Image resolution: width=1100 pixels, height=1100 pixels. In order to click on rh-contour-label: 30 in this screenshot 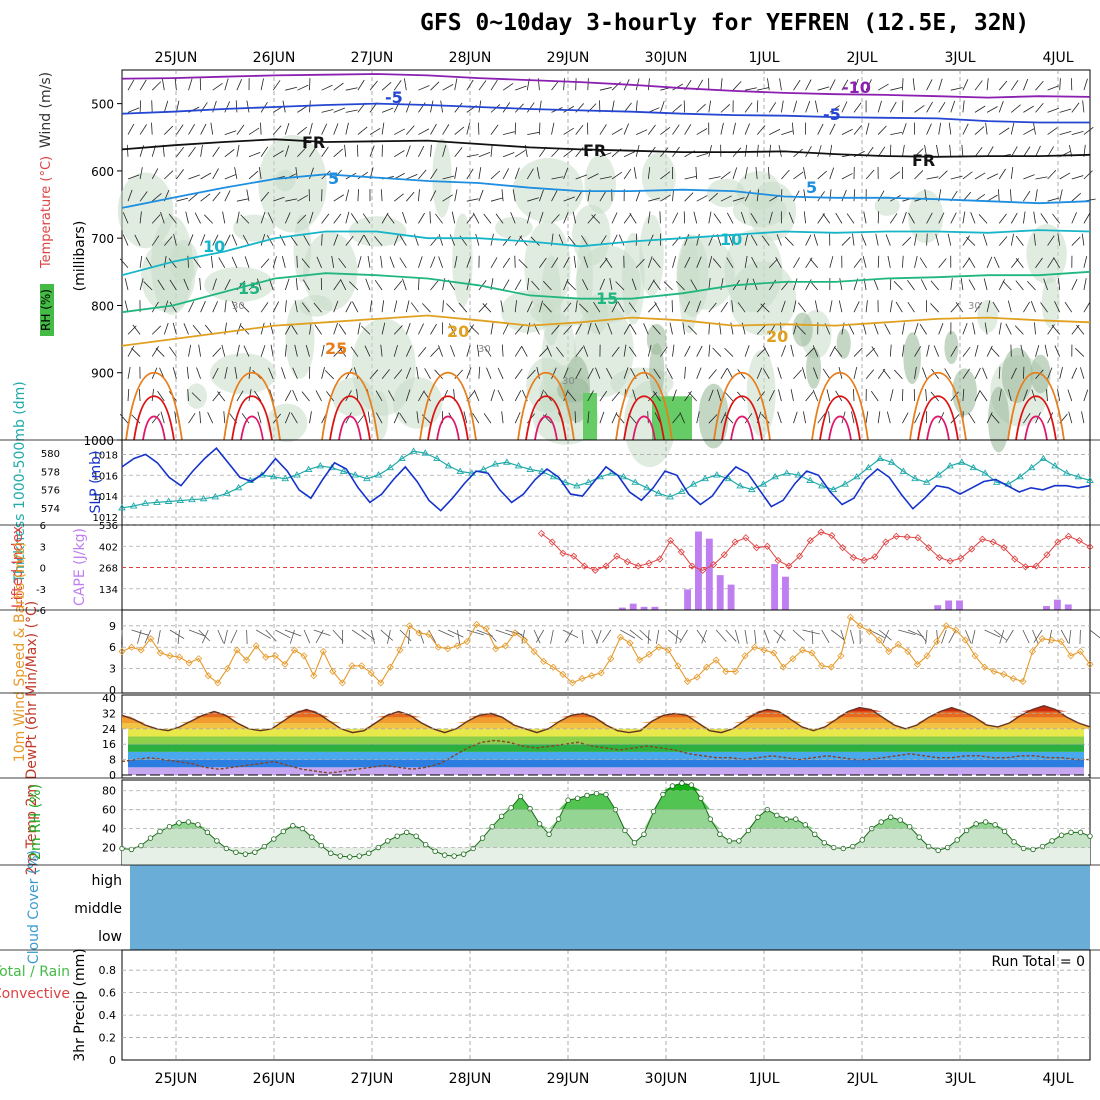, I will do `click(484, 349)`.